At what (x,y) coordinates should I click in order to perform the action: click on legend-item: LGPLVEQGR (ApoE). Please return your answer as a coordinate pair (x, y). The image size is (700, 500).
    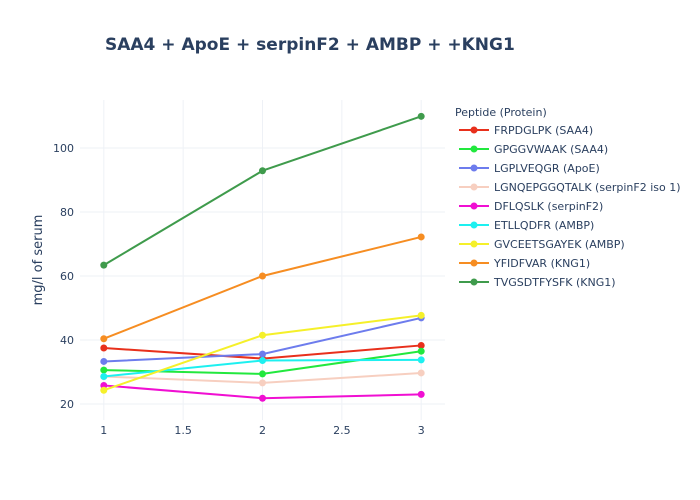
    Looking at the image, I should click on (529, 168).